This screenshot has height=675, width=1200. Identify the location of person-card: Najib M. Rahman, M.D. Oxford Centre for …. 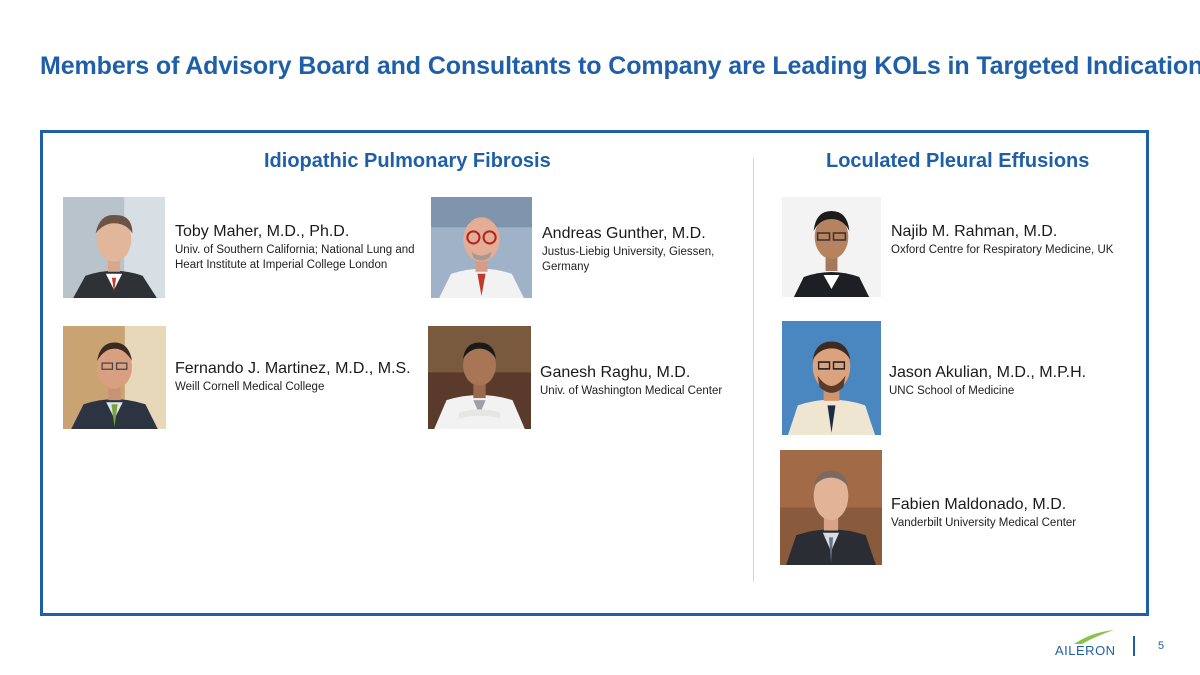
(1006, 240).